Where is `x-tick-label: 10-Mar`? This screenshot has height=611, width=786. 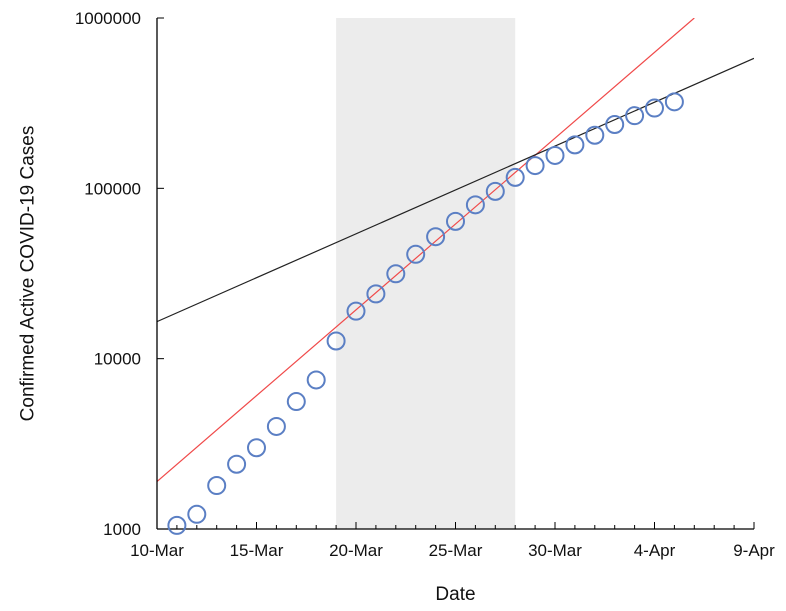 x-tick-label: 10-Mar is located at coordinates (157, 550).